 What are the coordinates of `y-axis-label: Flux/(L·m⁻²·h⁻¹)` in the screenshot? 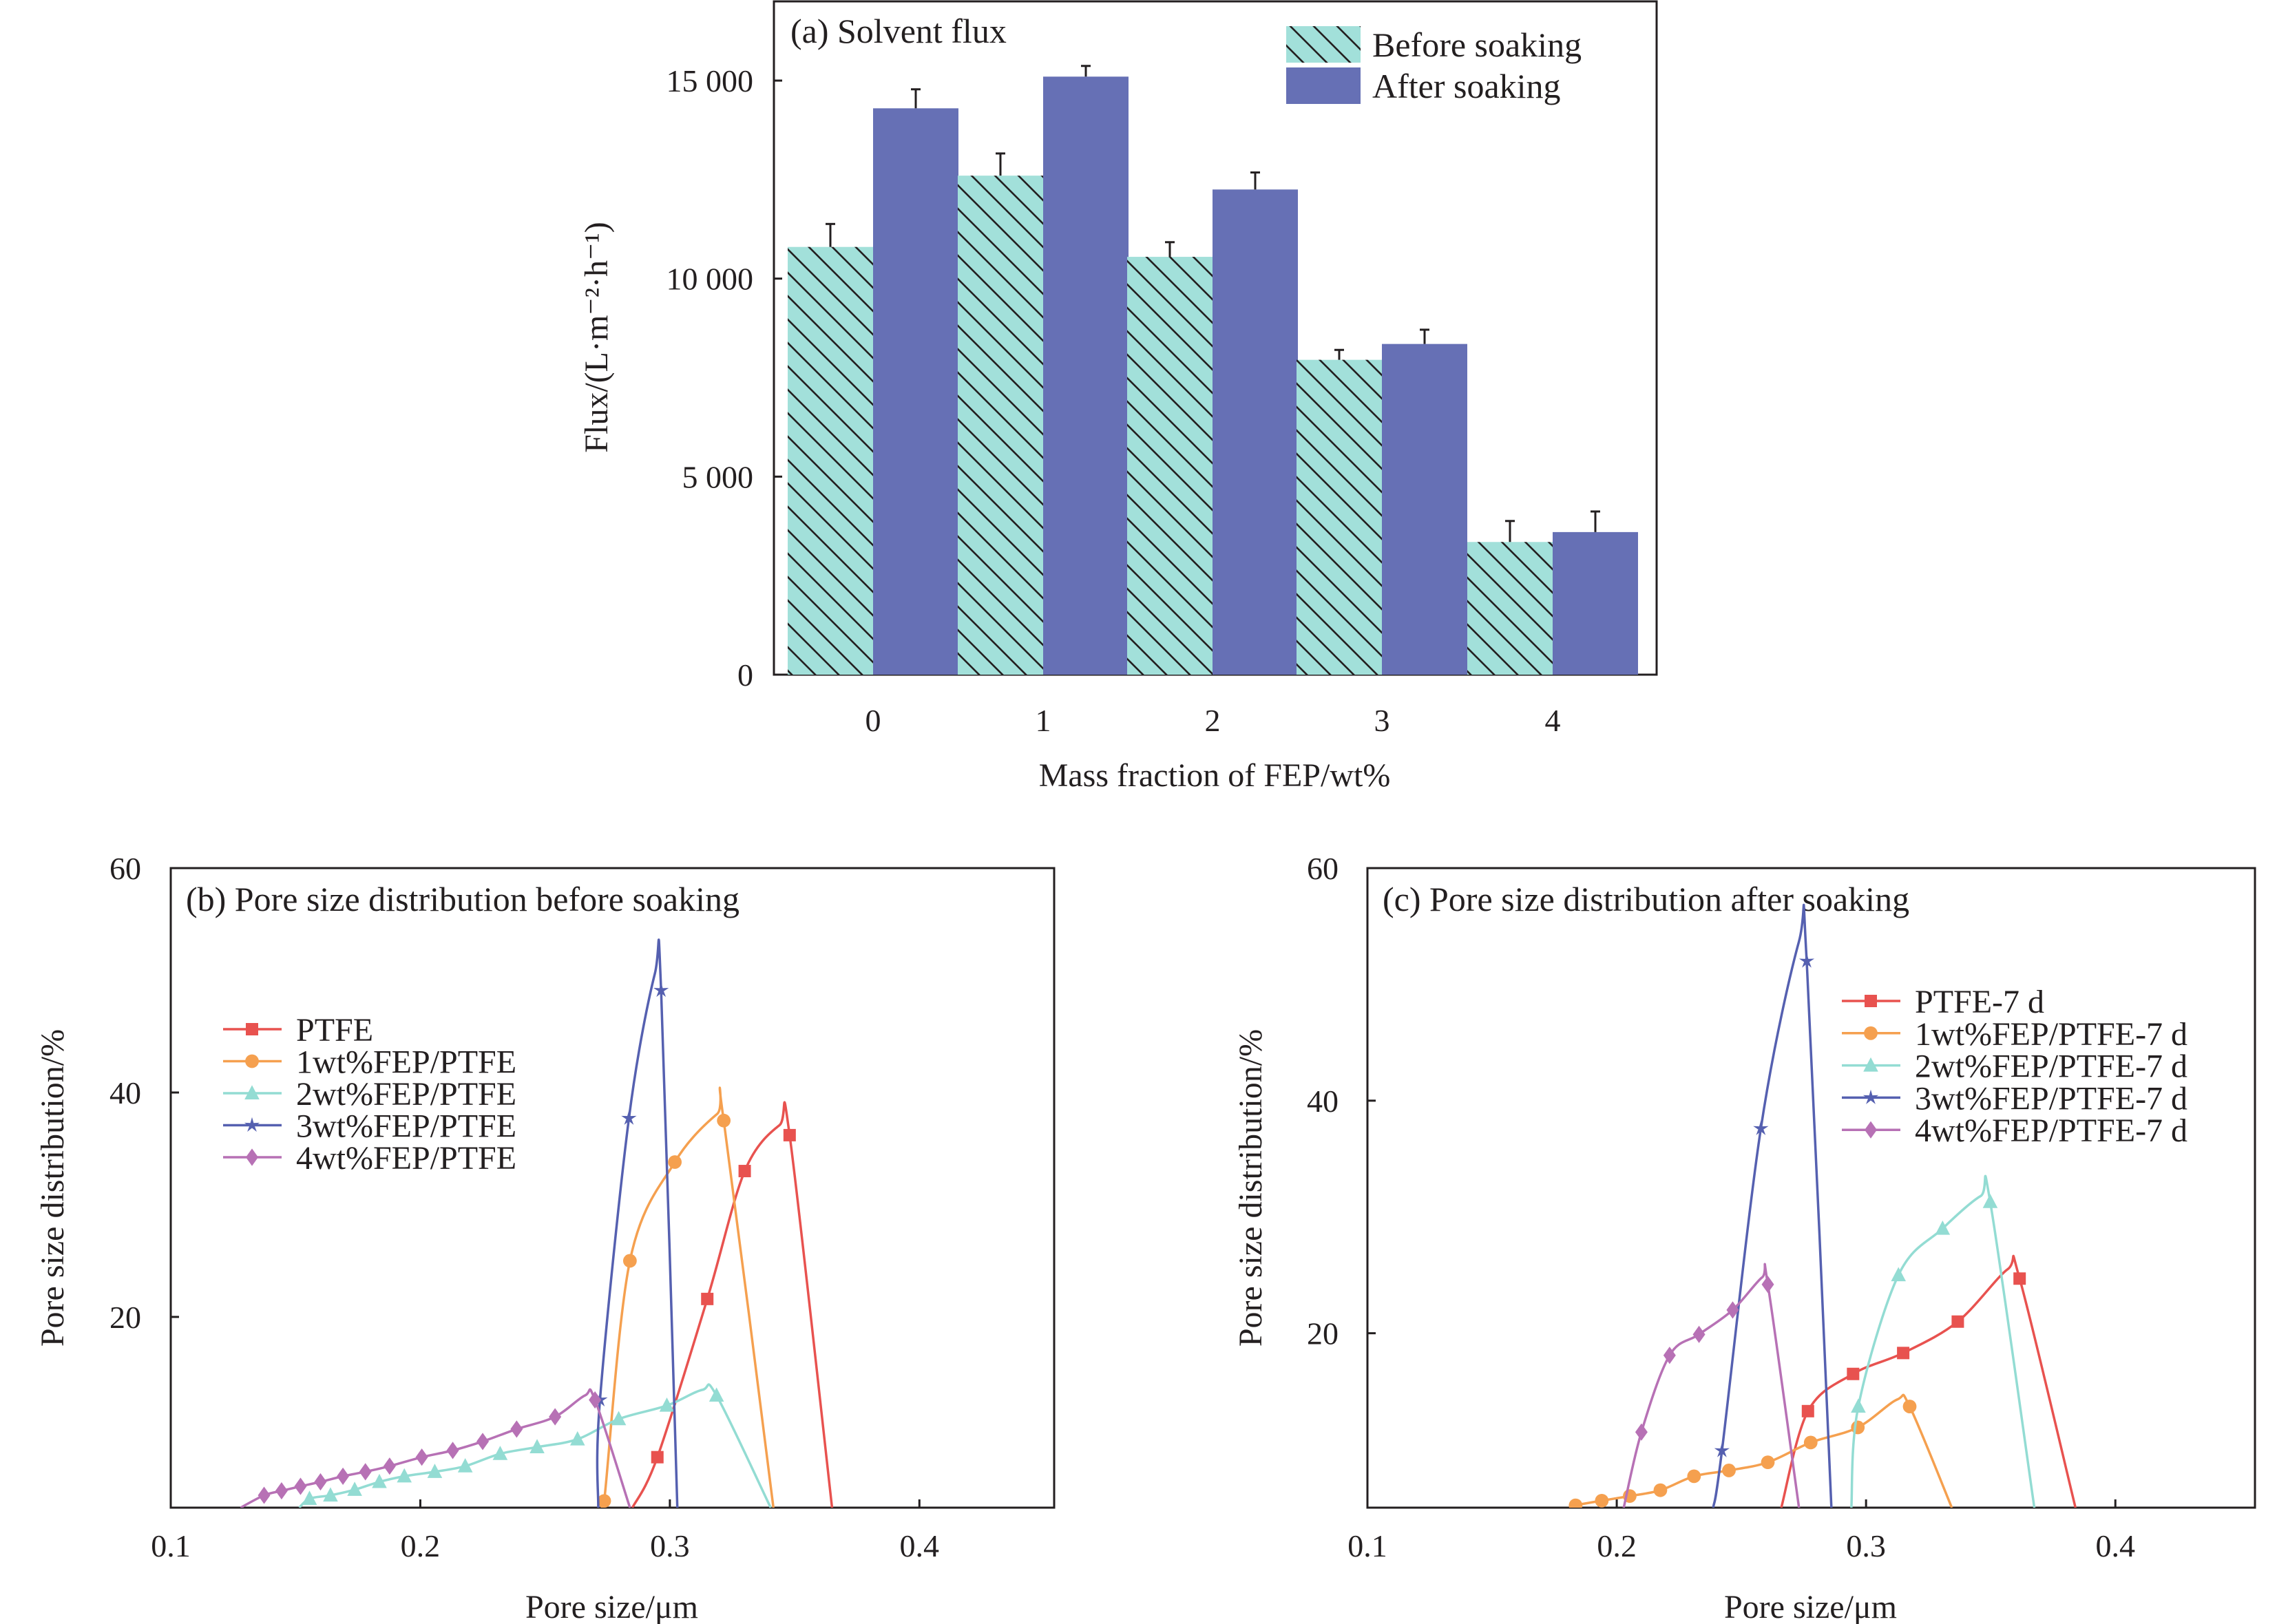 It's located at (596, 337).